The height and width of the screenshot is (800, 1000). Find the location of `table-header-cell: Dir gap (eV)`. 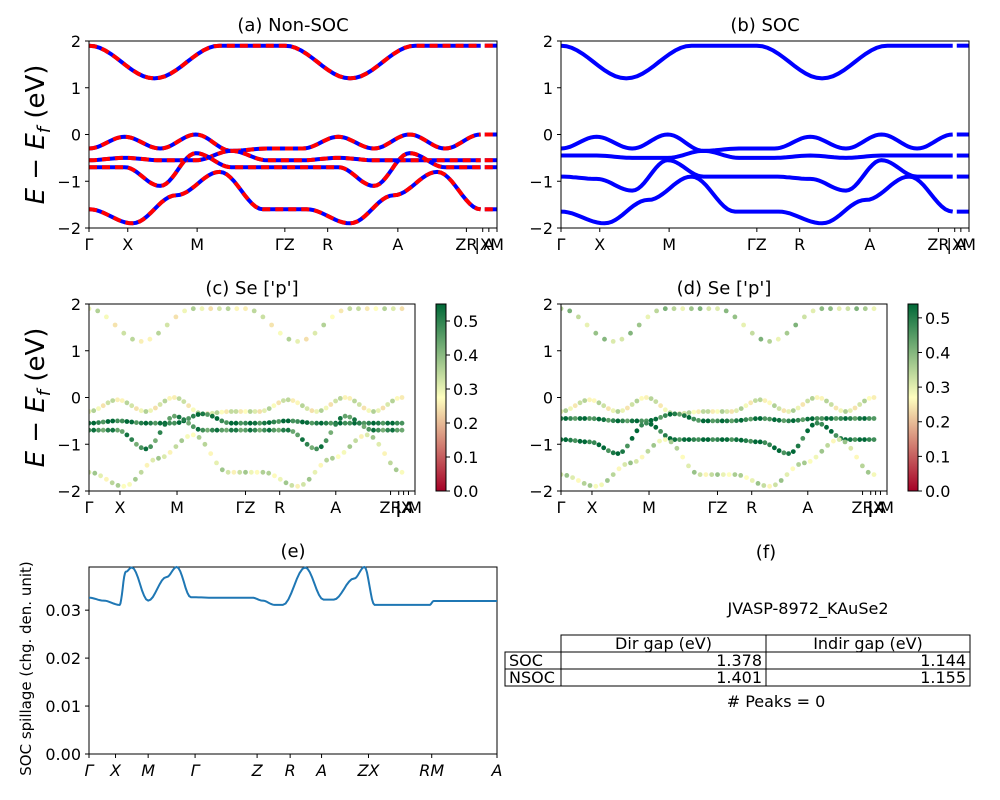

table-header-cell: Dir gap (eV) is located at coordinates (663, 643).